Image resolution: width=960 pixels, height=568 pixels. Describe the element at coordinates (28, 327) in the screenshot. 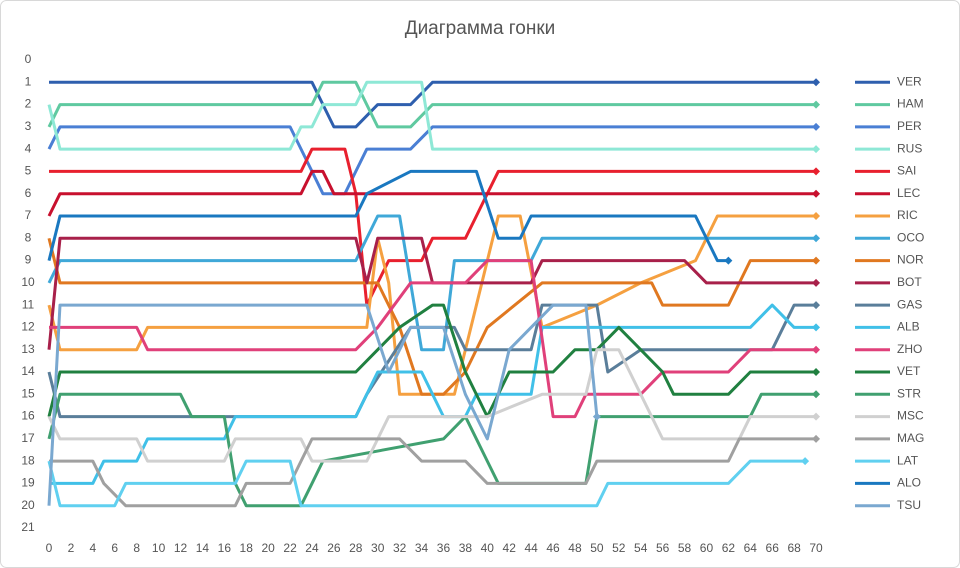

I see `y-tick-label: 12` at that location.